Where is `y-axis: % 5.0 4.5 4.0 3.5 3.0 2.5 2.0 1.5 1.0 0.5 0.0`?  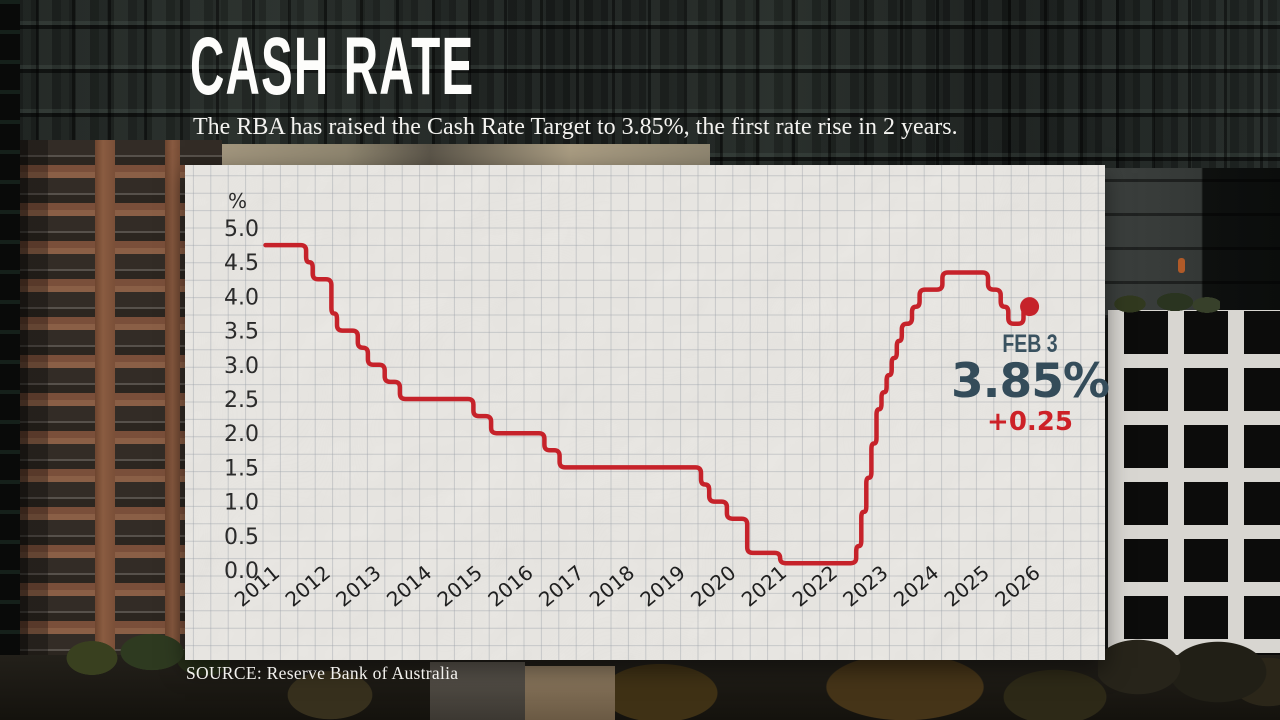
y-axis: % 5.0 4.5 4.0 3.5 3.0 2.5 2.0 1.5 1.0 0.5 0.0 is located at coordinates (241, 386).